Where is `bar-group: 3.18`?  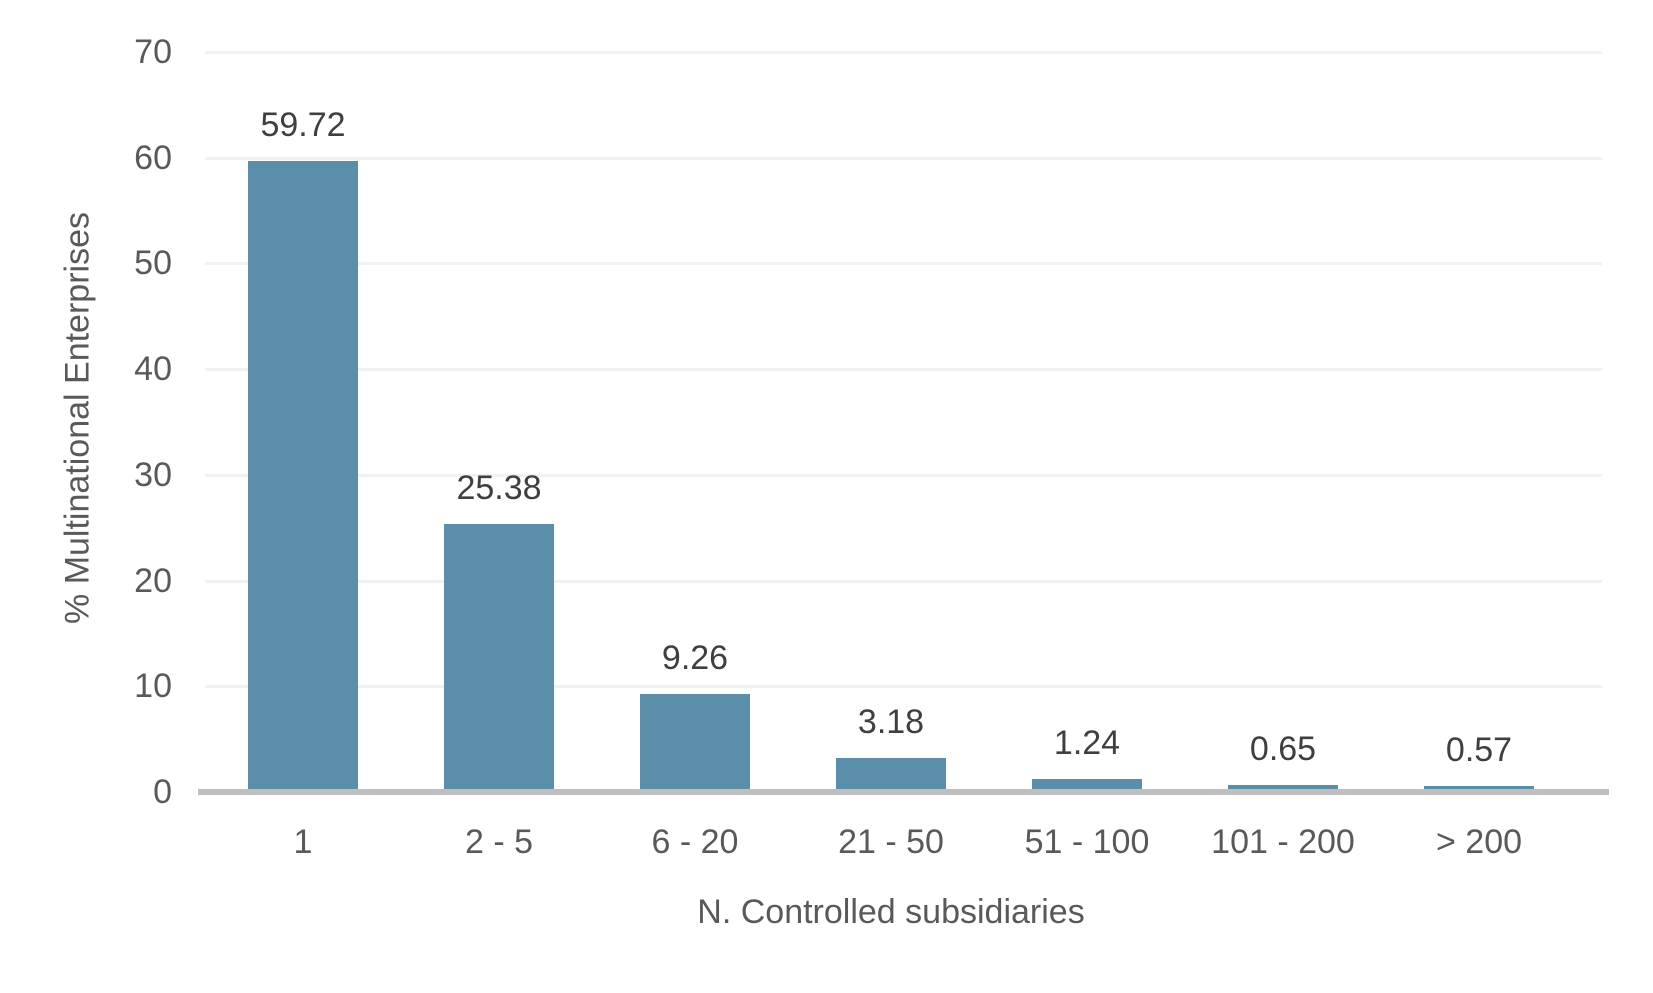
bar-group: 3.18 is located at coordinates (891, 422).